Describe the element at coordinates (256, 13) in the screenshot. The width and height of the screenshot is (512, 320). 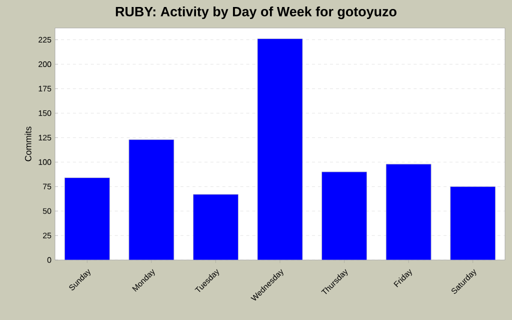
I see `chart-title: RUBY: Activity by Day of Week for gotoyuzo` at that location.